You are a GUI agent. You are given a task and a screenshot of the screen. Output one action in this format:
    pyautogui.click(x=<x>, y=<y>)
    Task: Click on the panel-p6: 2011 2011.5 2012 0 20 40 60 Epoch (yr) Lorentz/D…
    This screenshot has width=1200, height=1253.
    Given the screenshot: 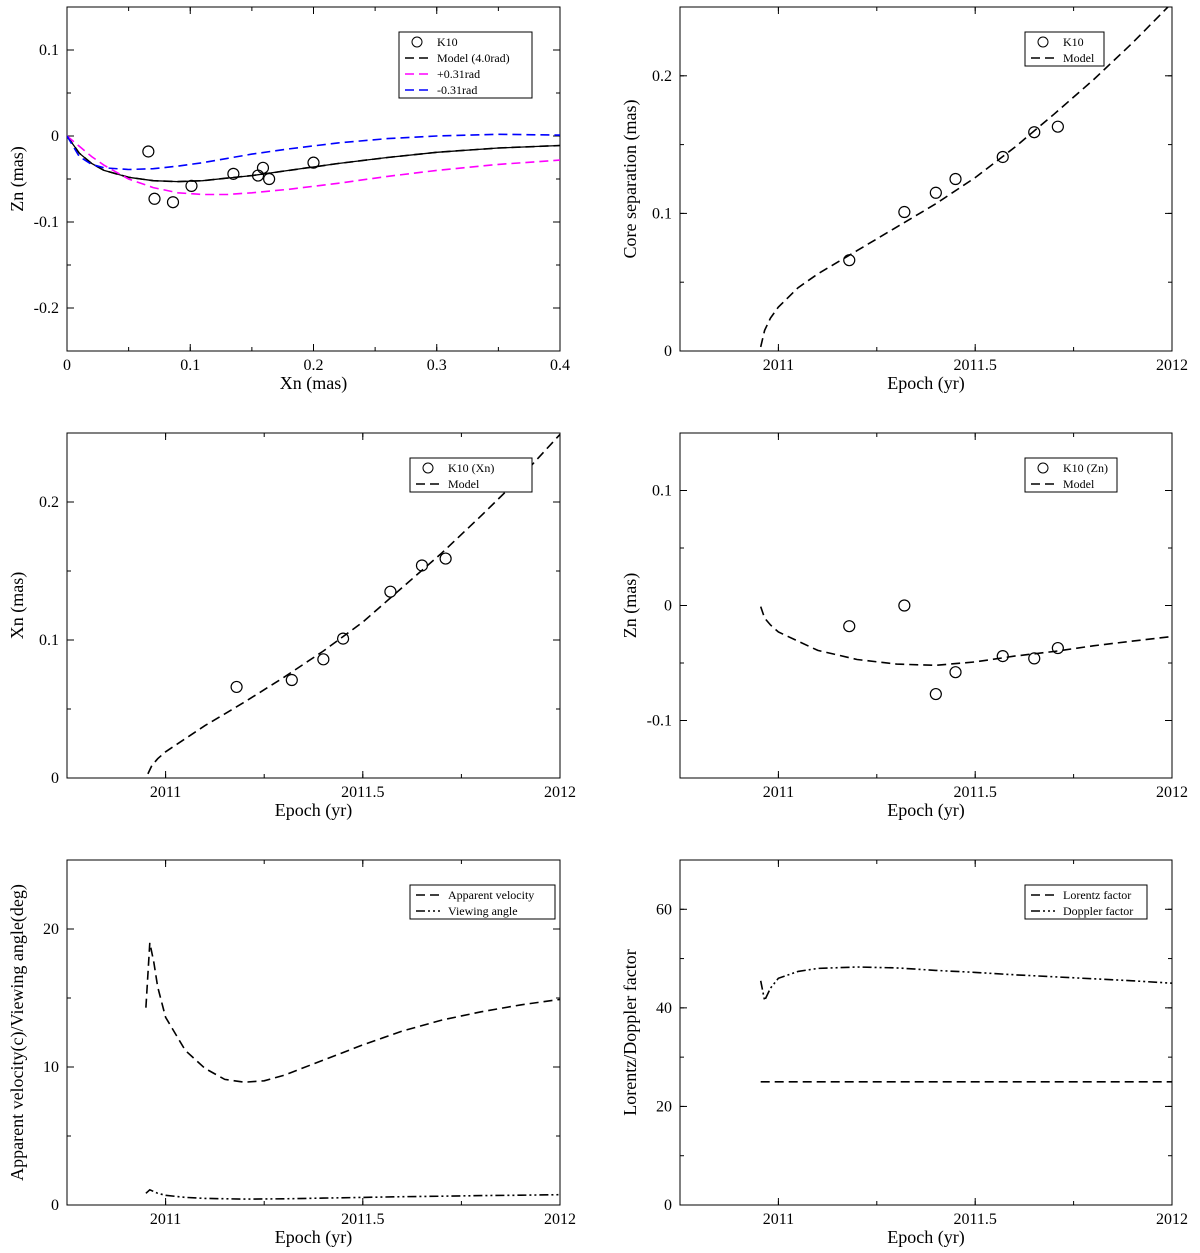 What is the action you would take?
    pyautogui.click(x=904, y=1053)
    